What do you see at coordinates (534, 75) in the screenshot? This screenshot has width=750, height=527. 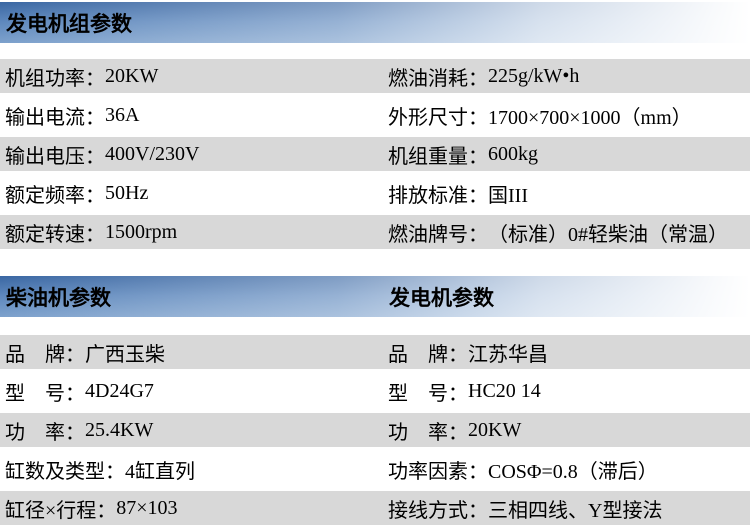 I see `spec-value: 225g/kW•h` at bounding box center [534, 75].